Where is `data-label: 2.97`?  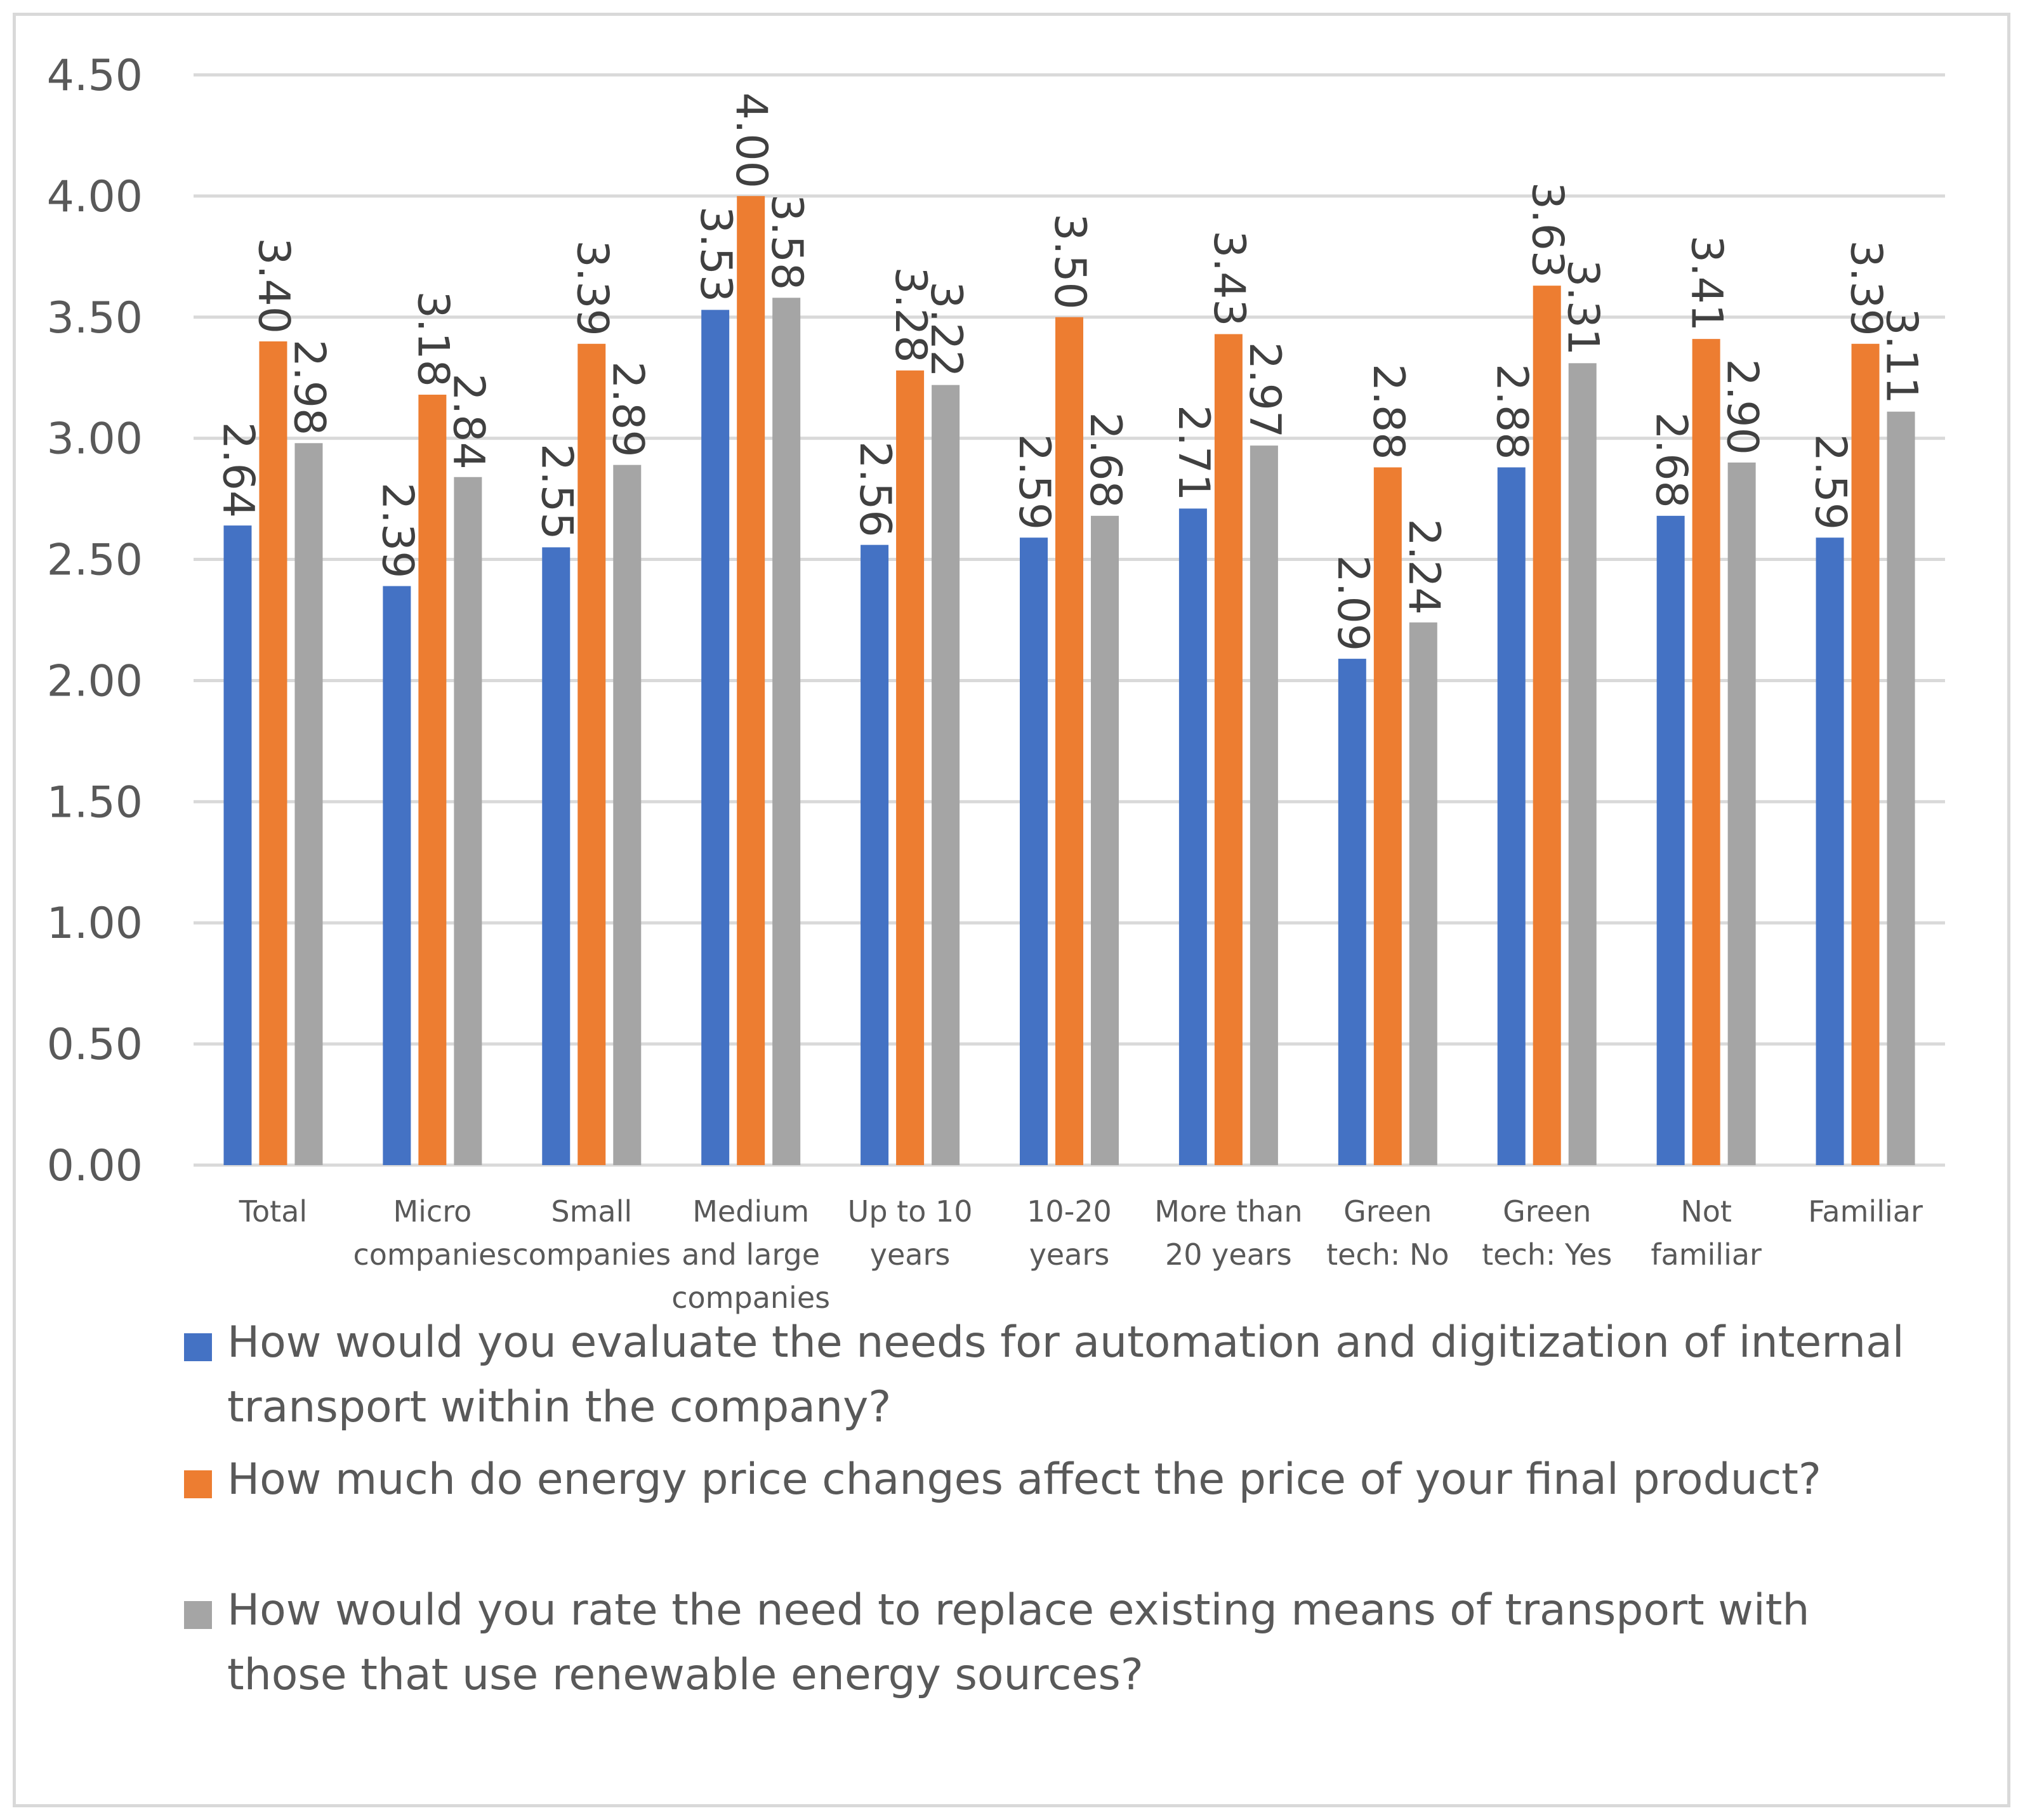 data-label: 2.97 is located at coordinates (1264, 390).